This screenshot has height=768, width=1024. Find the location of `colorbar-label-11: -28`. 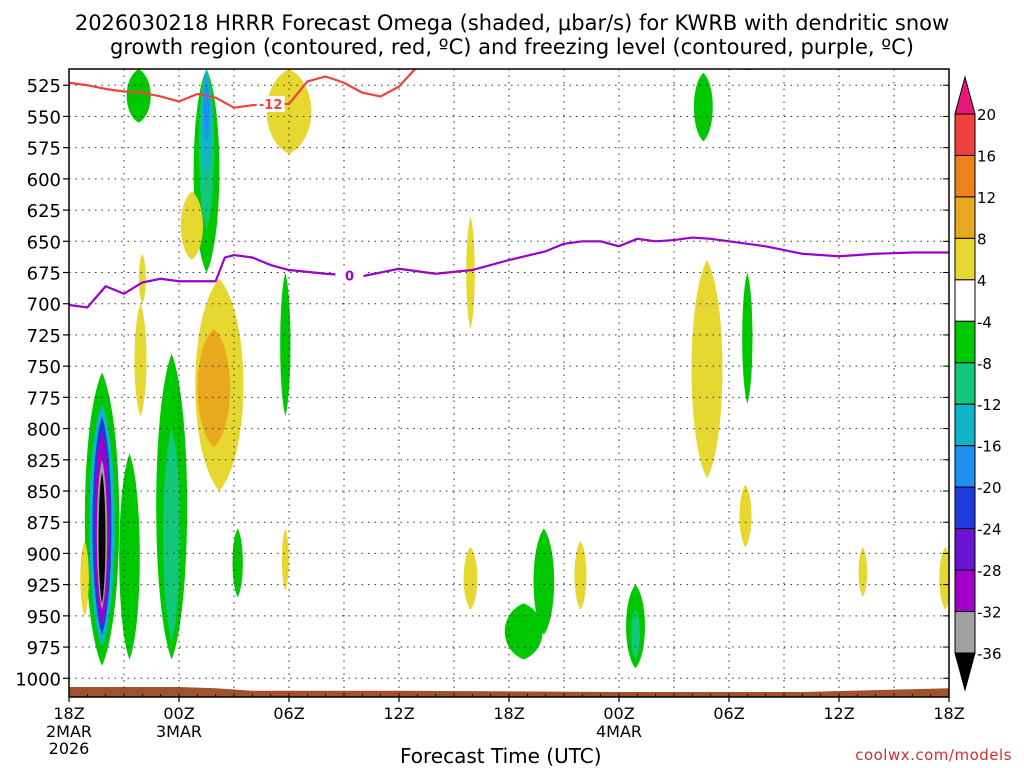

colorbar-label-11: -28 is located at coordinates (989, 571).